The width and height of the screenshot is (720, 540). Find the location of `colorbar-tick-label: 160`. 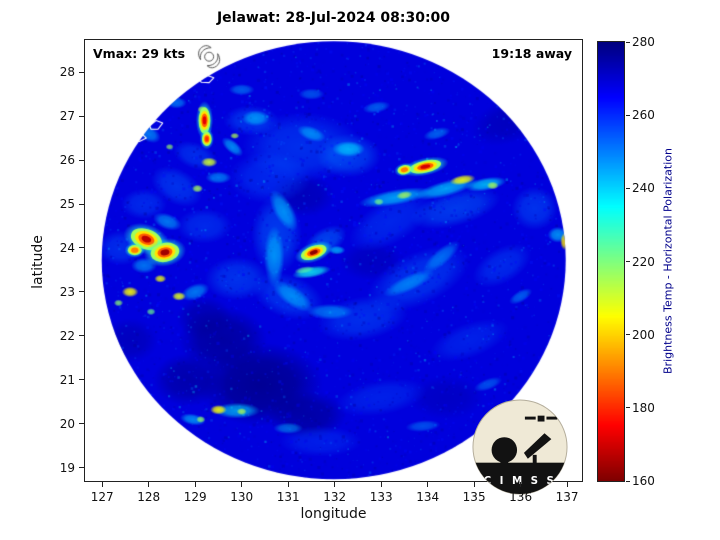

colorbar-tick-label: 160 is located at coordinates (643, 481).